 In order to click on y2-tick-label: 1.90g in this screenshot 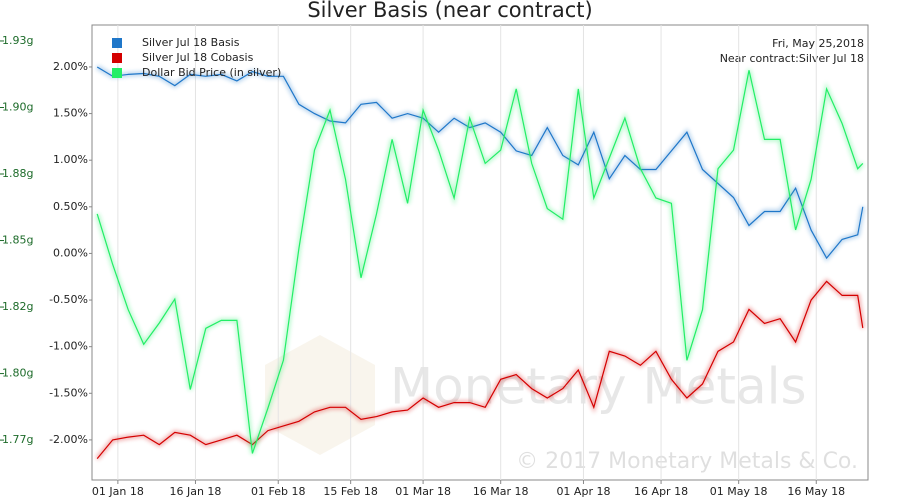, I will do `click(17, 106)`.